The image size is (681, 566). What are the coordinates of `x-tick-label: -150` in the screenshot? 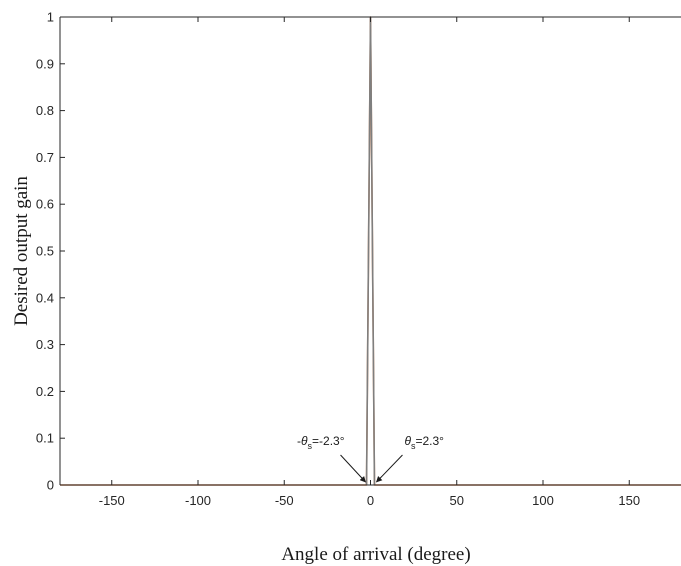 It's located at (112, 500).